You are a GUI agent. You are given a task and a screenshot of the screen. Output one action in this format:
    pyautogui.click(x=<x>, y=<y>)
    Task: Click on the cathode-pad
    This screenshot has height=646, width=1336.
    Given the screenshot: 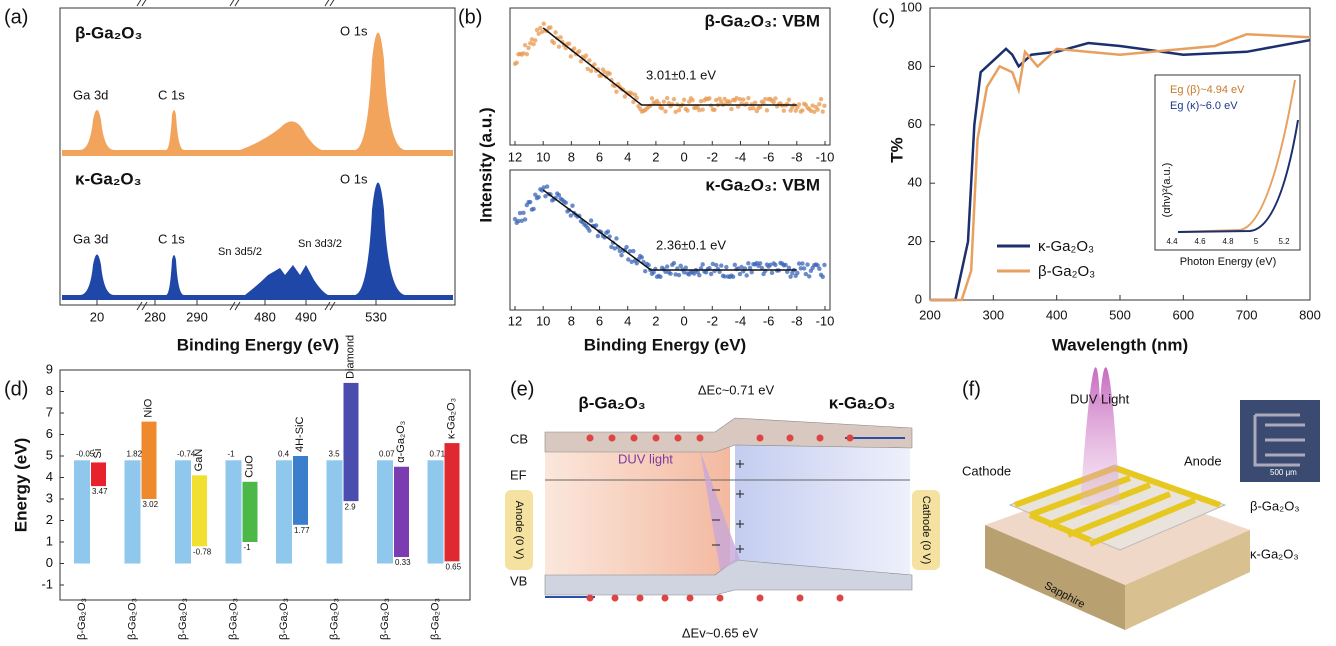 What is the action you would take?
    pyautogui.click(x=926, y=530)
    